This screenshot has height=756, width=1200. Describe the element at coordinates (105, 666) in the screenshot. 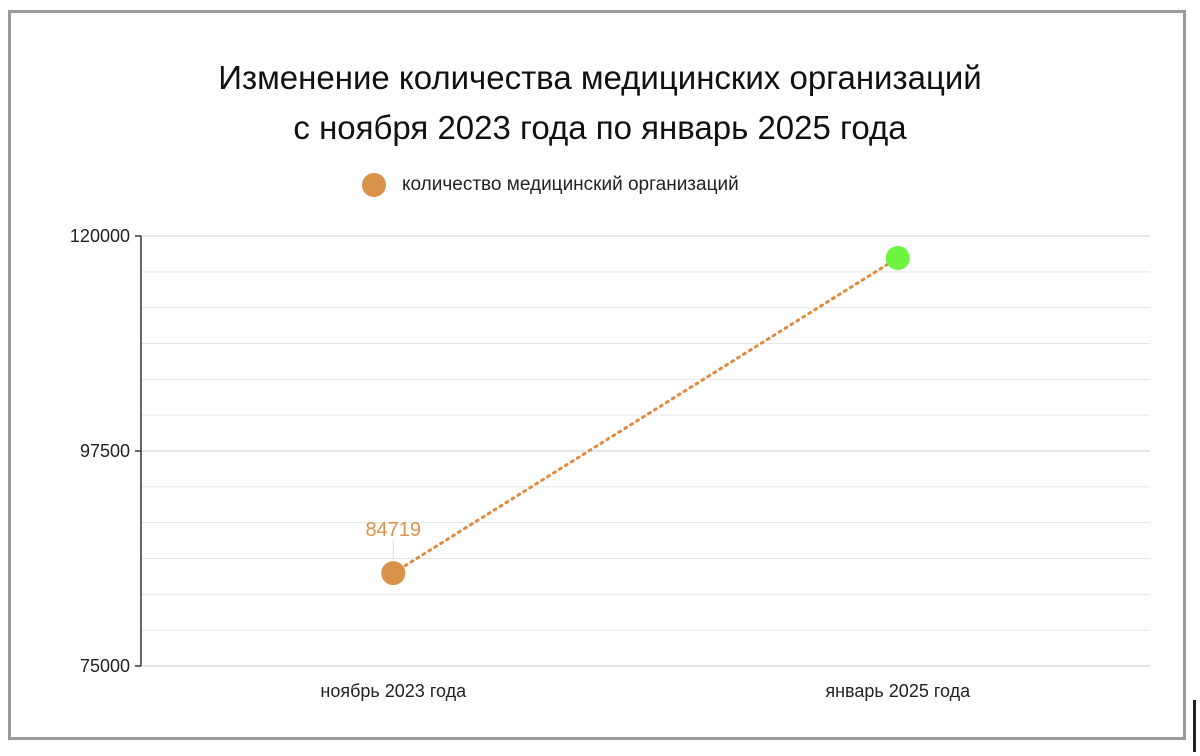

I see `y-tick-label-2: 75000` at that location.